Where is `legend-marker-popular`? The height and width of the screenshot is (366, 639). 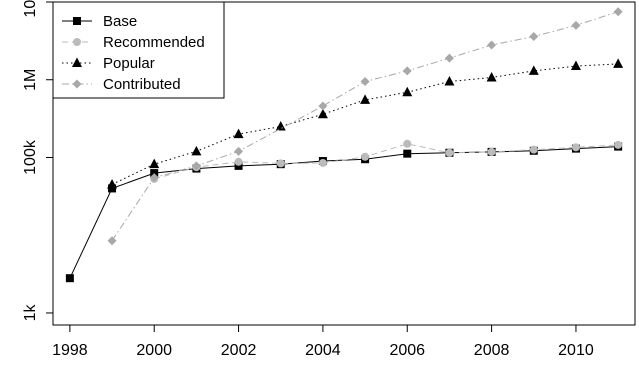 legend-marker-popular is located at coordinates (77, 62).